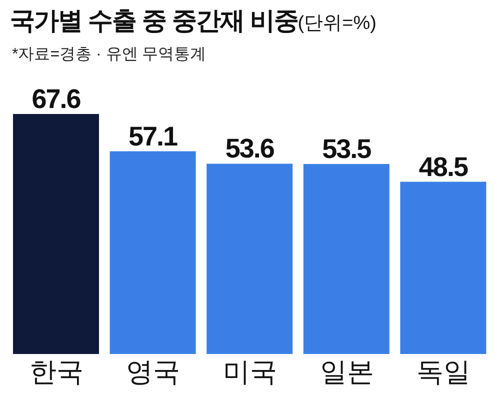 The image size is (500, 394). What do you see at coordinates (109, 55) in the screenshot?
I see `text: *자료=경총 · 유엔 무역통계` at bounding box center [109, 55].